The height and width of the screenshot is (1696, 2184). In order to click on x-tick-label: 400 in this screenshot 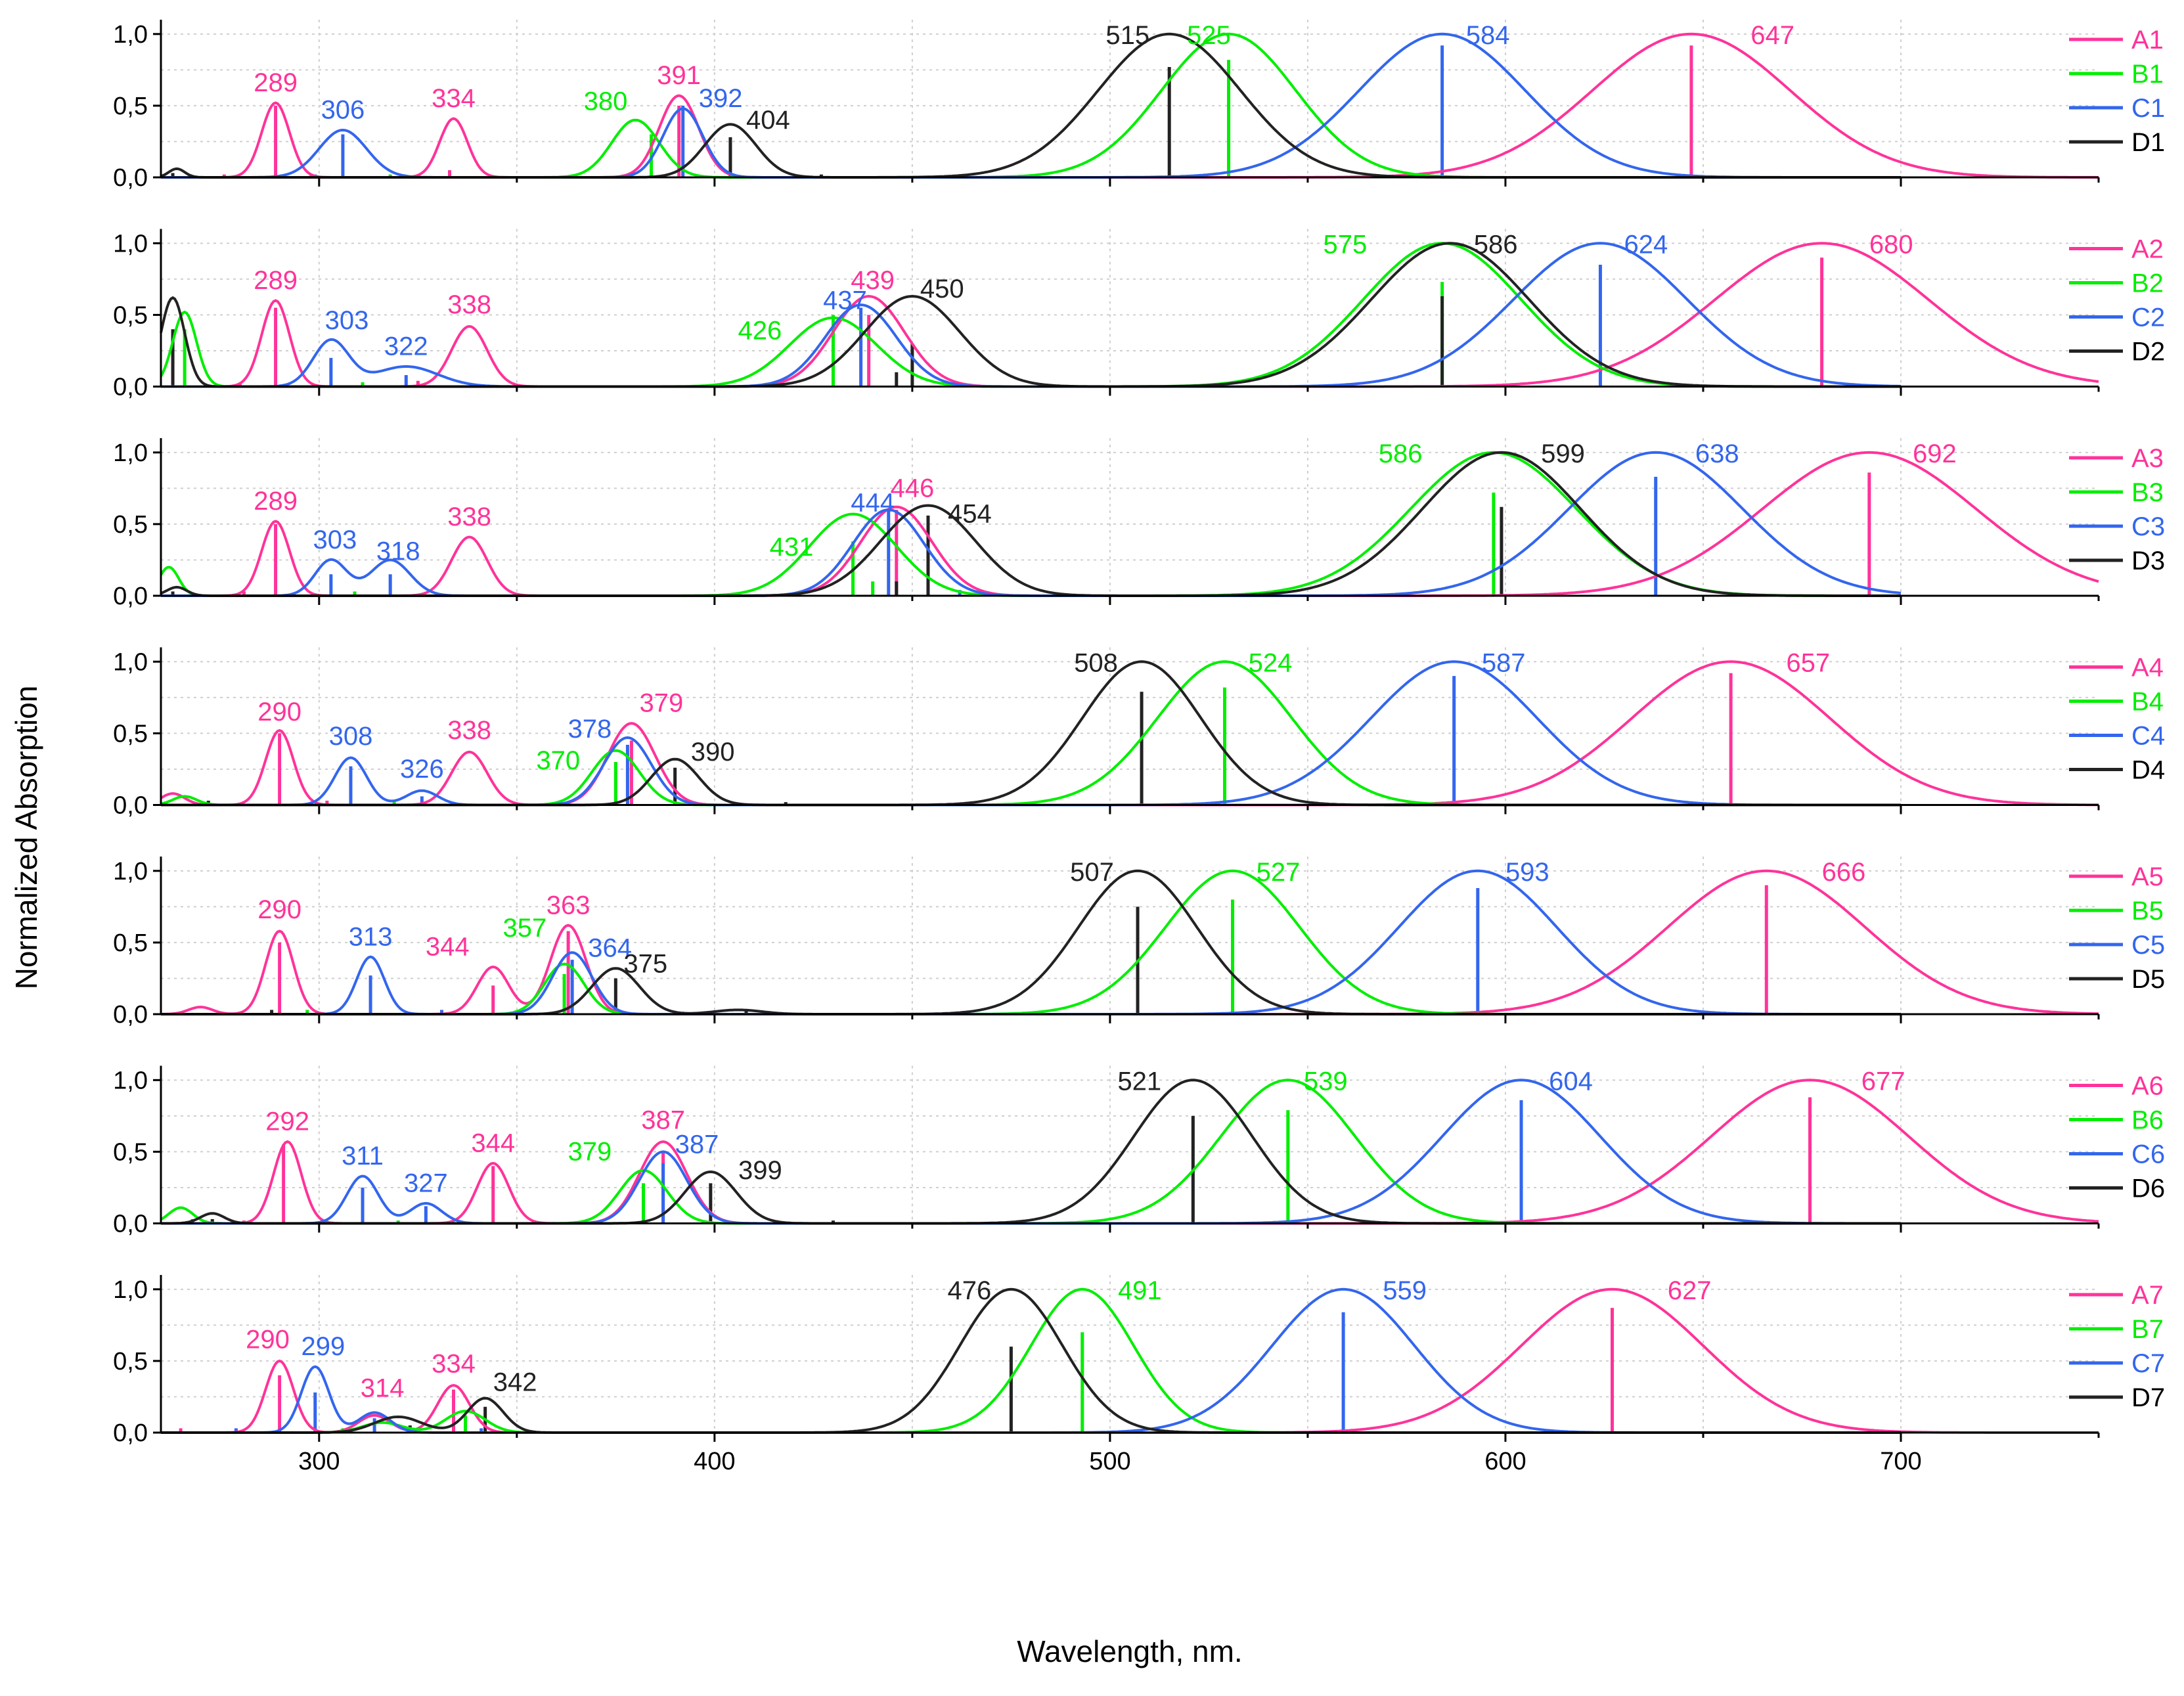, I will do `click(714, 1462)`.